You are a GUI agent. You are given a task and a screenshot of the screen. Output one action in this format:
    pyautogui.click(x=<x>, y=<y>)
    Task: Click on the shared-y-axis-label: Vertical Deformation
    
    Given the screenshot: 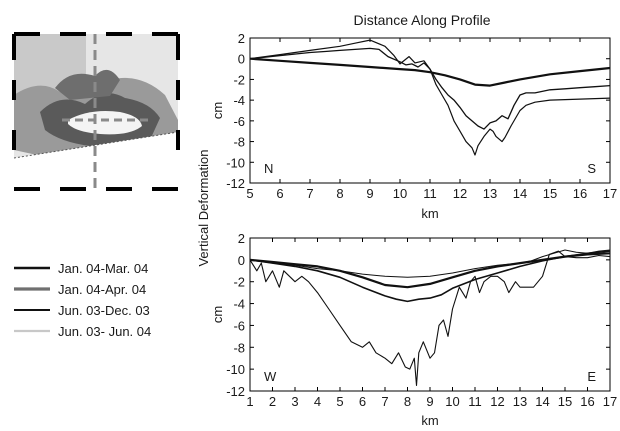 What is the action you would take?
    pyautogui.click(x=203, y=207)
    